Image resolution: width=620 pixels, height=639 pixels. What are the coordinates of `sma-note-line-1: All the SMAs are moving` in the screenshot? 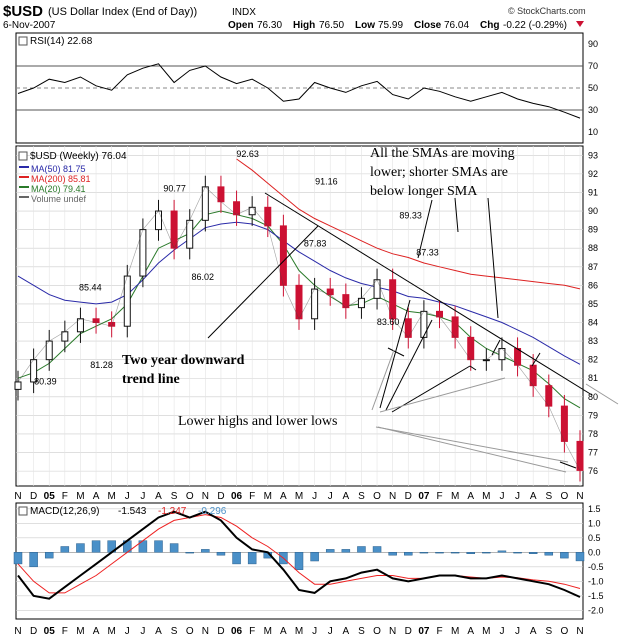 It's located at (442, 153).